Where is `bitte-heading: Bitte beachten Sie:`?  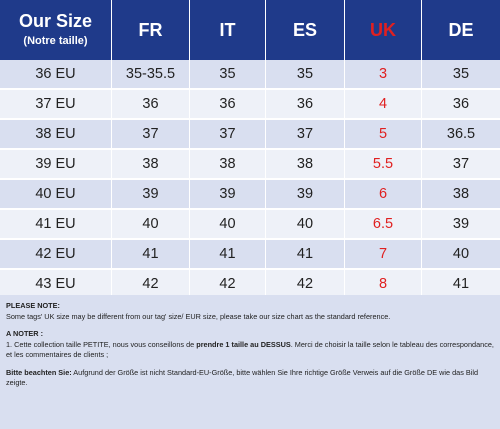
bitte-heading: Bitte beachten Sie: is located at coordinates (39, 372).